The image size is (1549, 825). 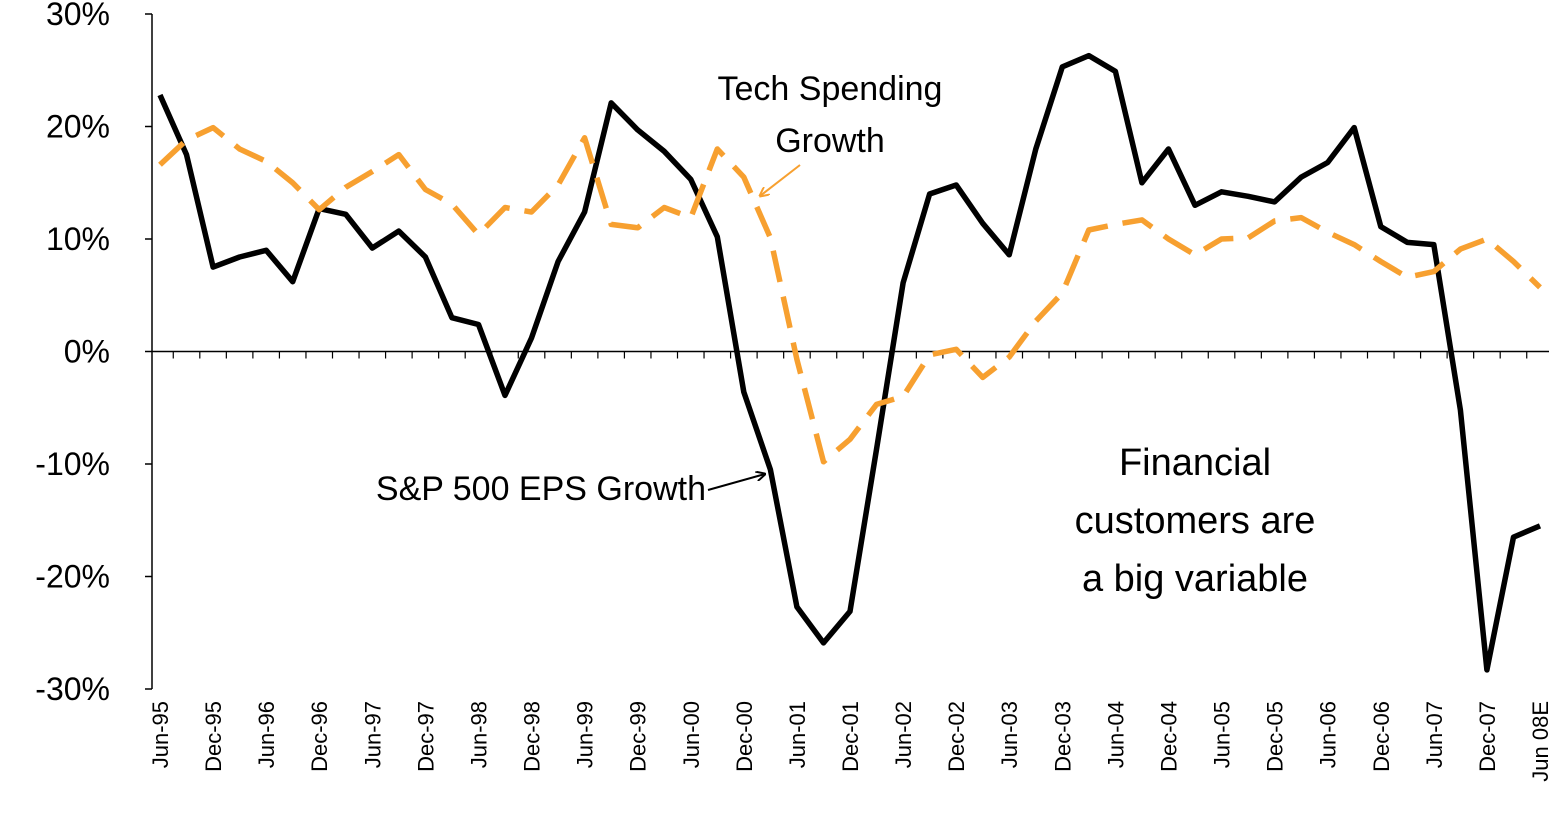 I want to click on y-tick-label: 10%, so click(x=78, y=239).